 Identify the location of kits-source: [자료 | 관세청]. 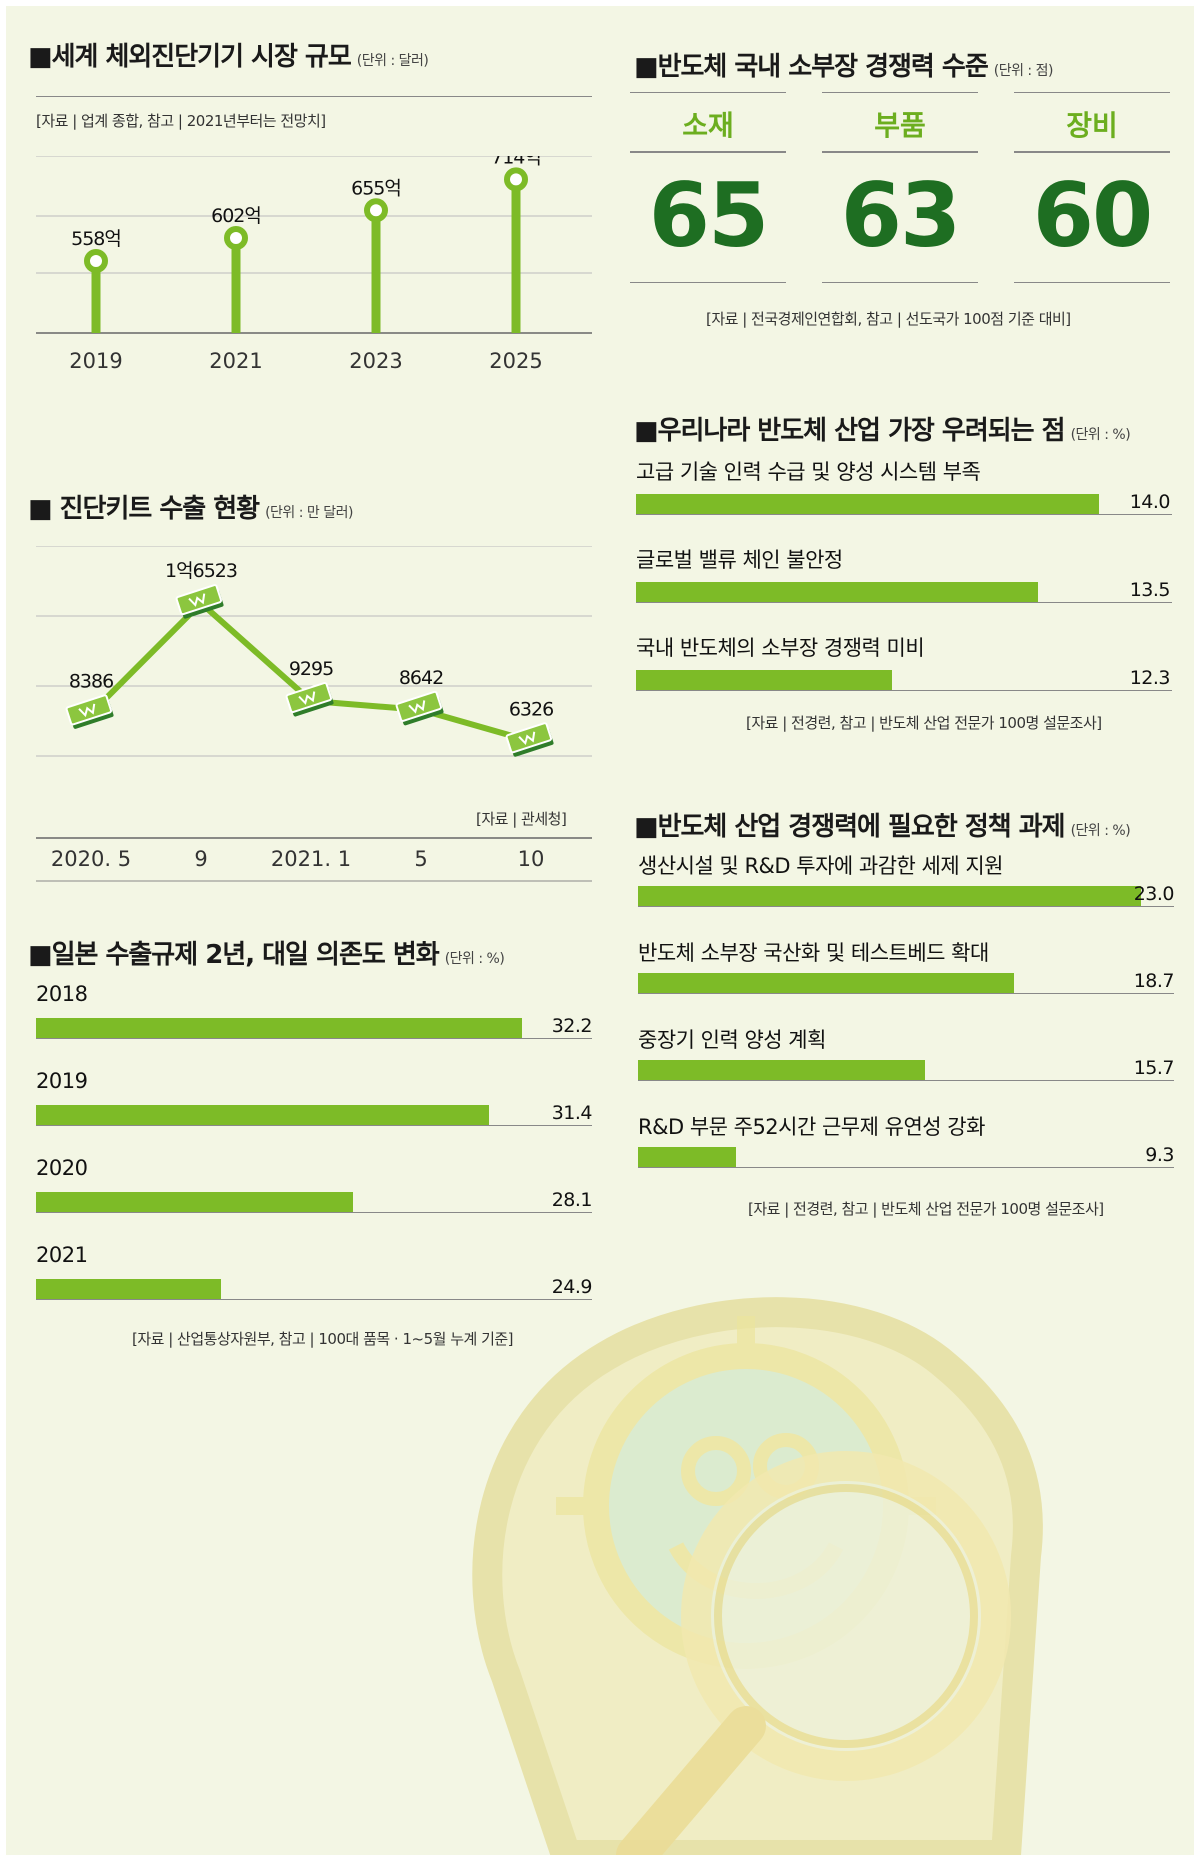
(521, 819).